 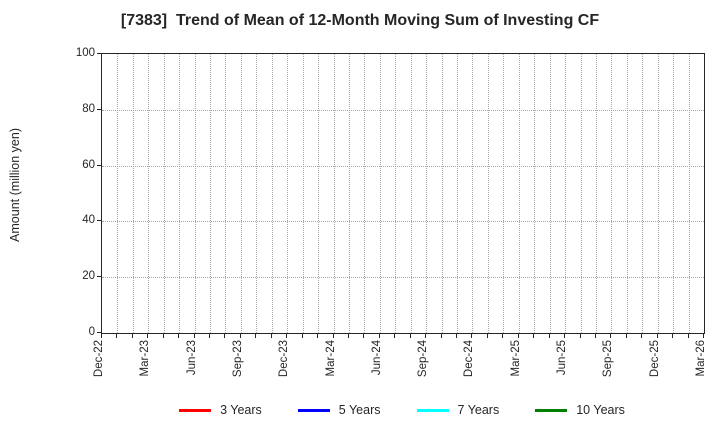 What do you see at coordinates (376, 358) in the screenshot?
I see `x-tick-label: Jun-24` at bounding box center [376, 358].